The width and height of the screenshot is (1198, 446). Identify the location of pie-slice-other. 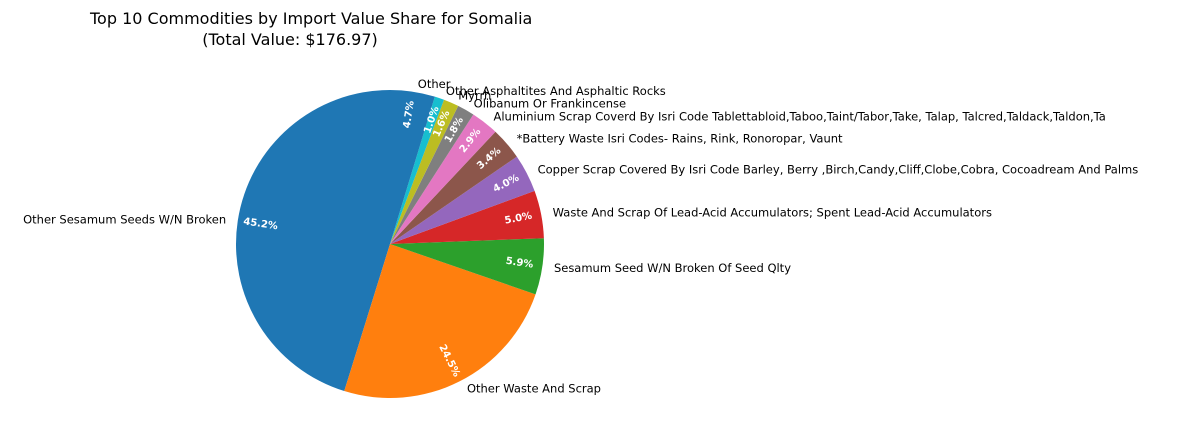
(412, 167).